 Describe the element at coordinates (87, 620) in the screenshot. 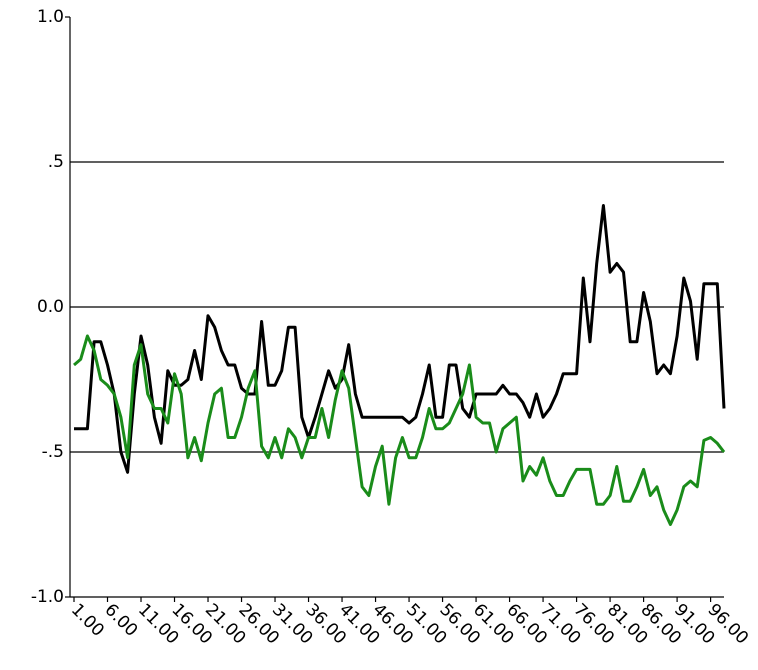

I see `x-tick-label: 1.00` at that location.